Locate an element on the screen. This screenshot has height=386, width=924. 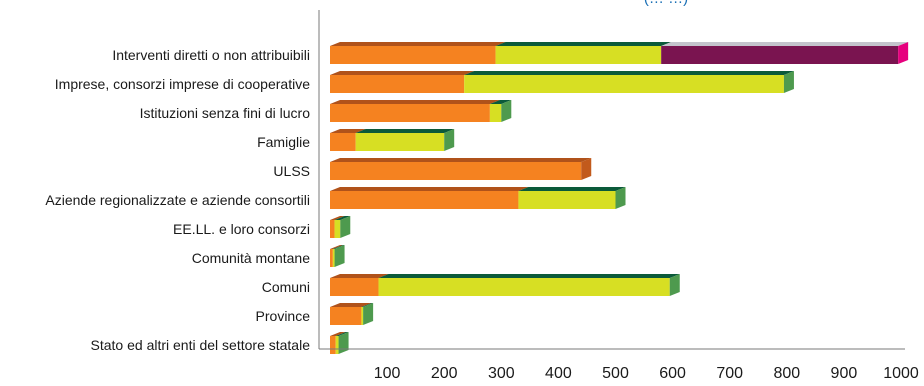
x-tick-label: 500 is located at coordinates (615, 373).